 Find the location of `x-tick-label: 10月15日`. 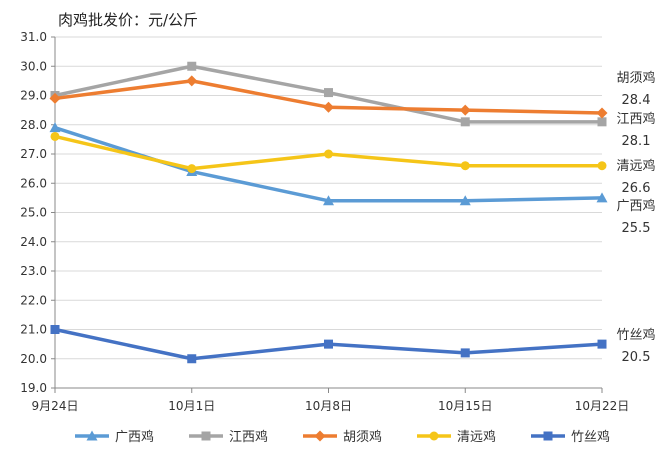

x-tick-label: 10月15日 is located at coordinates (465, 406).